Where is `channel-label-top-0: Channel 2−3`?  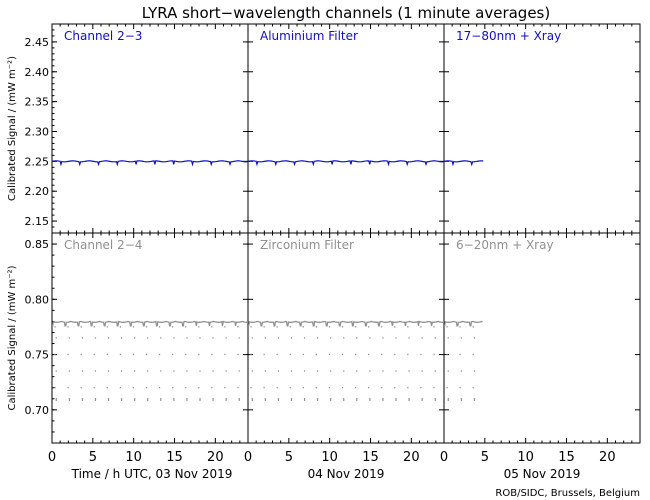
channel-label-top-0: Channel 2−3 is located at coordinates (103, 36).